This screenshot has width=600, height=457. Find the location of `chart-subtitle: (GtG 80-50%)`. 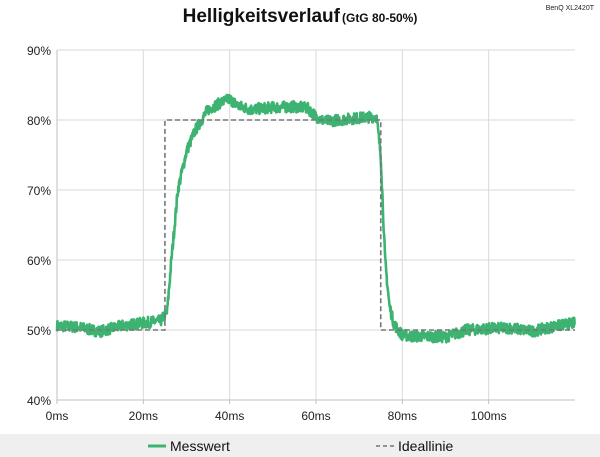

chart-subtitle: (GtG 80-50%) is located at coordinates (379, 18).